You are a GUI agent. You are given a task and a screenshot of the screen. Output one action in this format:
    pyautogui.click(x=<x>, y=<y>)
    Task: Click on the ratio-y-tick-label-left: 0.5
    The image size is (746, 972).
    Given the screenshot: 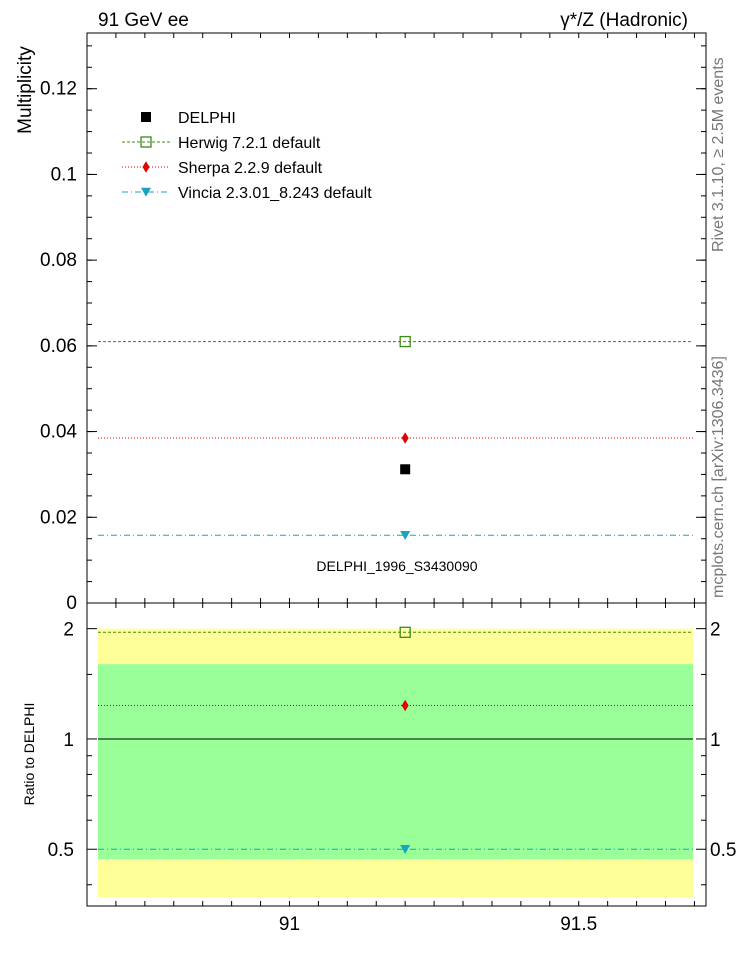 What is the action you would take?
    pyautogui.click(x=61, y=850)
    